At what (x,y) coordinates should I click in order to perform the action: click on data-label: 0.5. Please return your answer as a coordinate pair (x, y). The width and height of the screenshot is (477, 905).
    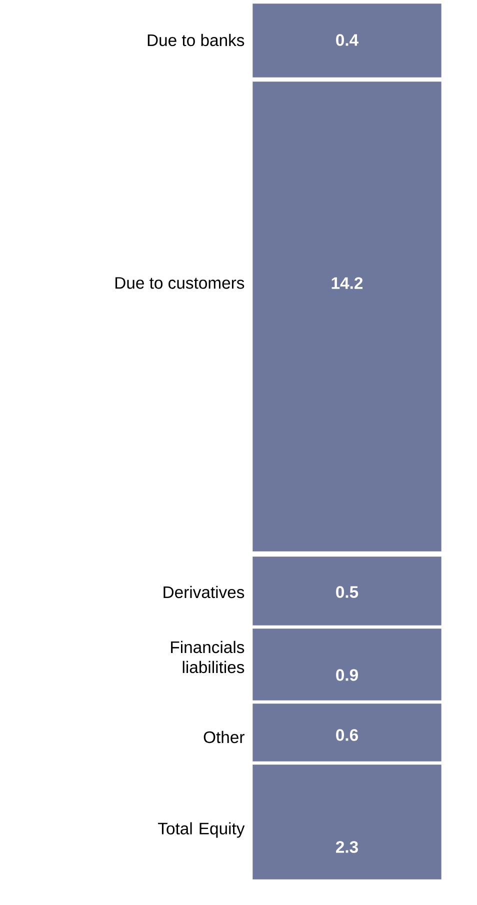
    Looking at the image, I should click on (347, 592).